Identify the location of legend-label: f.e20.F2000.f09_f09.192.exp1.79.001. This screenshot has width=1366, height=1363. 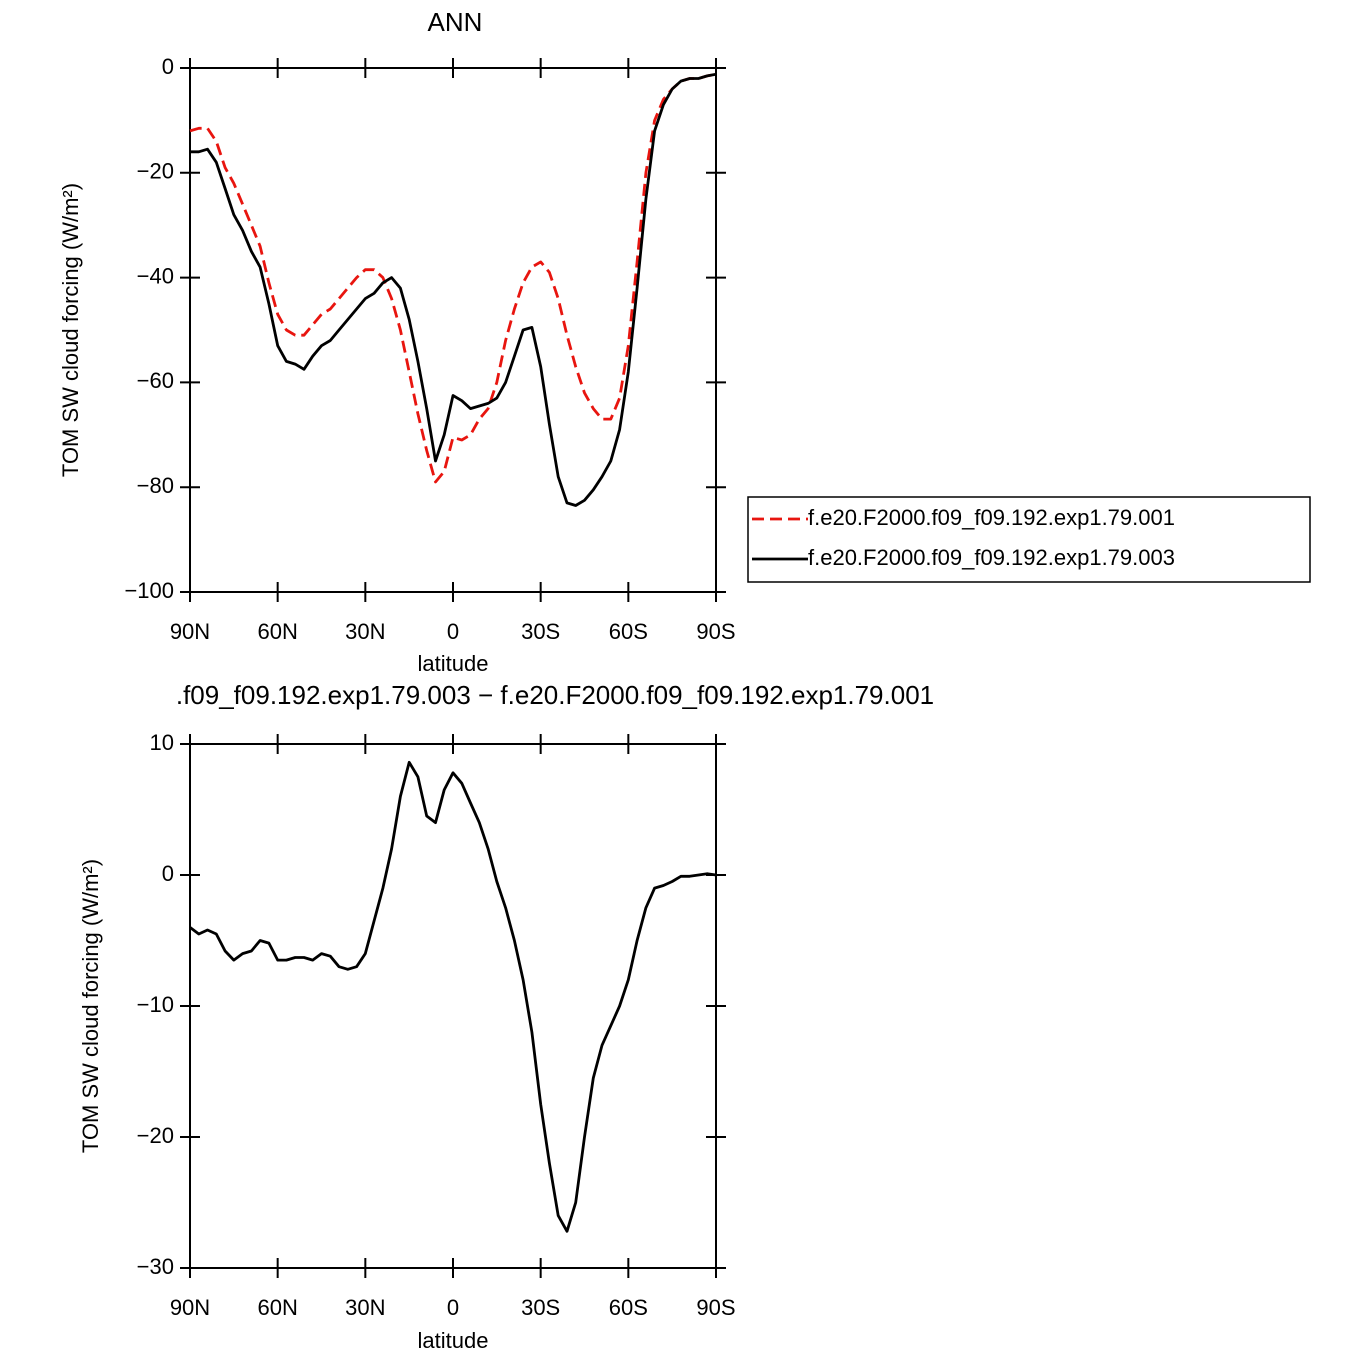
(991, 517).